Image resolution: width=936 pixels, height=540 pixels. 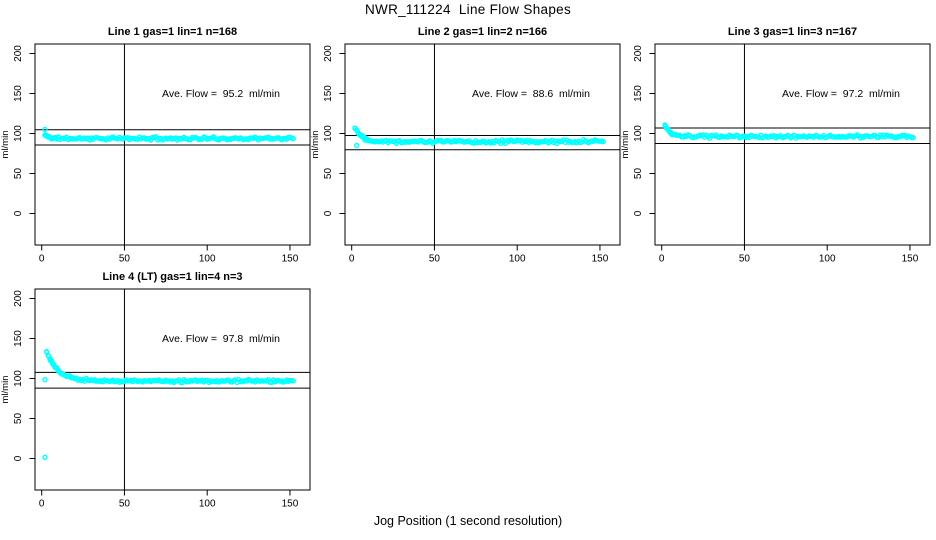 I want to click on panel-title-4: Line 4 (LT) gas=1 lin=4 n=3, so click(x=172, y=277).